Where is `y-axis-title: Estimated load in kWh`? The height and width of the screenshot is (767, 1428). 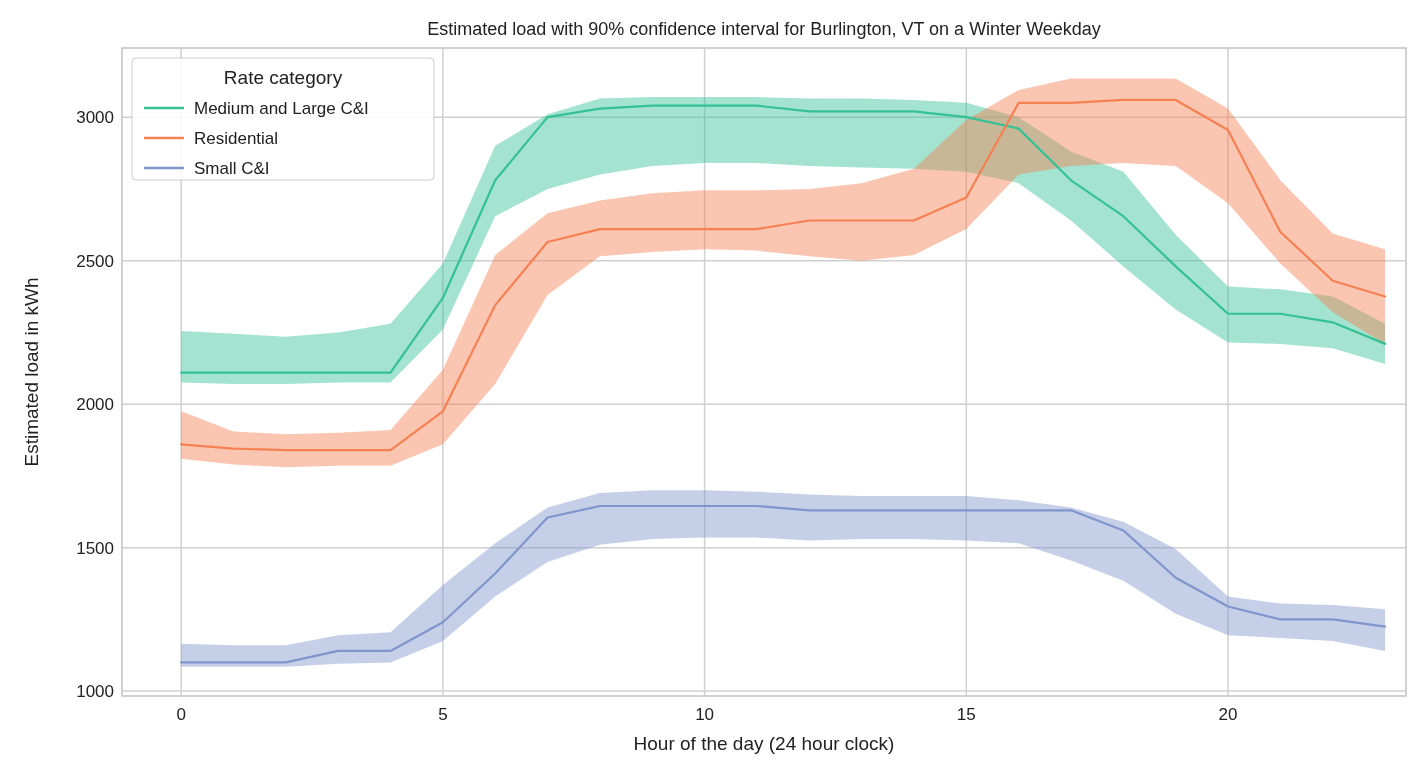
y-axis-title: Estimated load in kWh is located at coordinates (31, 372).